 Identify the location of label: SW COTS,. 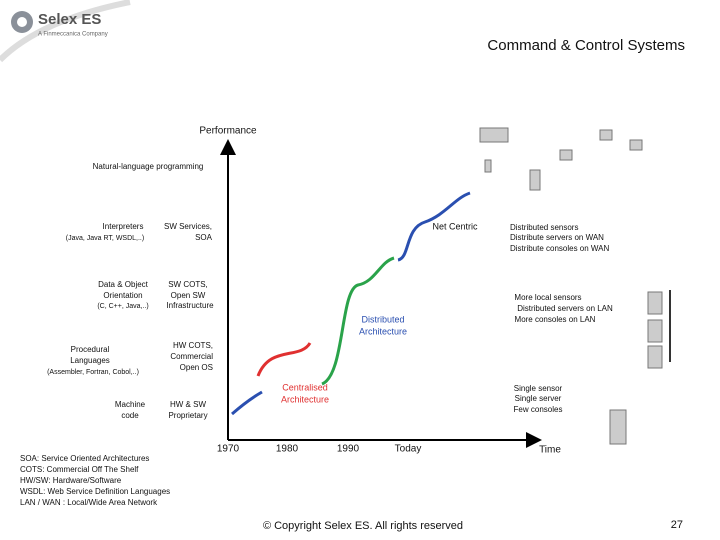
(188, 284).